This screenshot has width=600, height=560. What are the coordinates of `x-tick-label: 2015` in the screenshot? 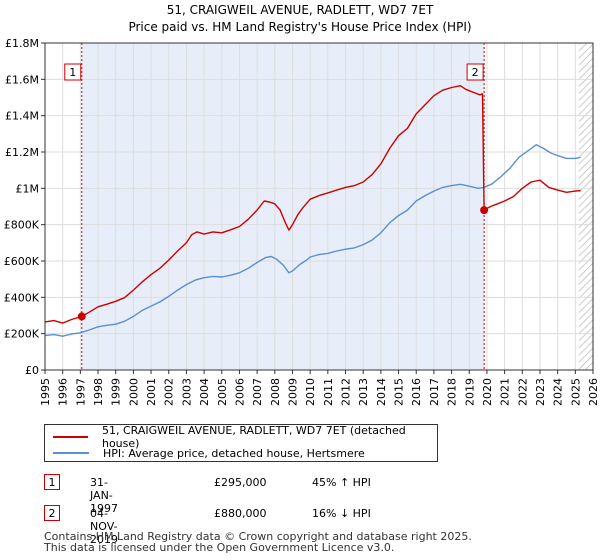 It's located at (399, 392).